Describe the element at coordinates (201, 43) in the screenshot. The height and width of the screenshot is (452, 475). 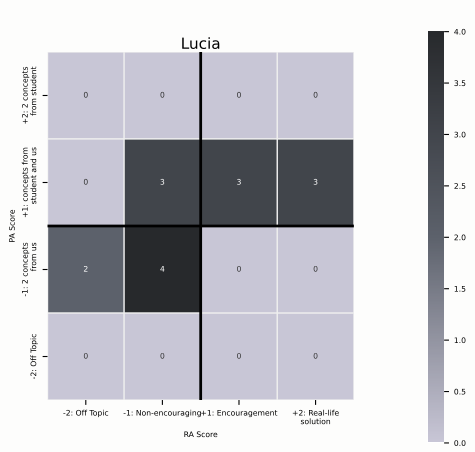
I see `chart-title: Lucia` at that location.